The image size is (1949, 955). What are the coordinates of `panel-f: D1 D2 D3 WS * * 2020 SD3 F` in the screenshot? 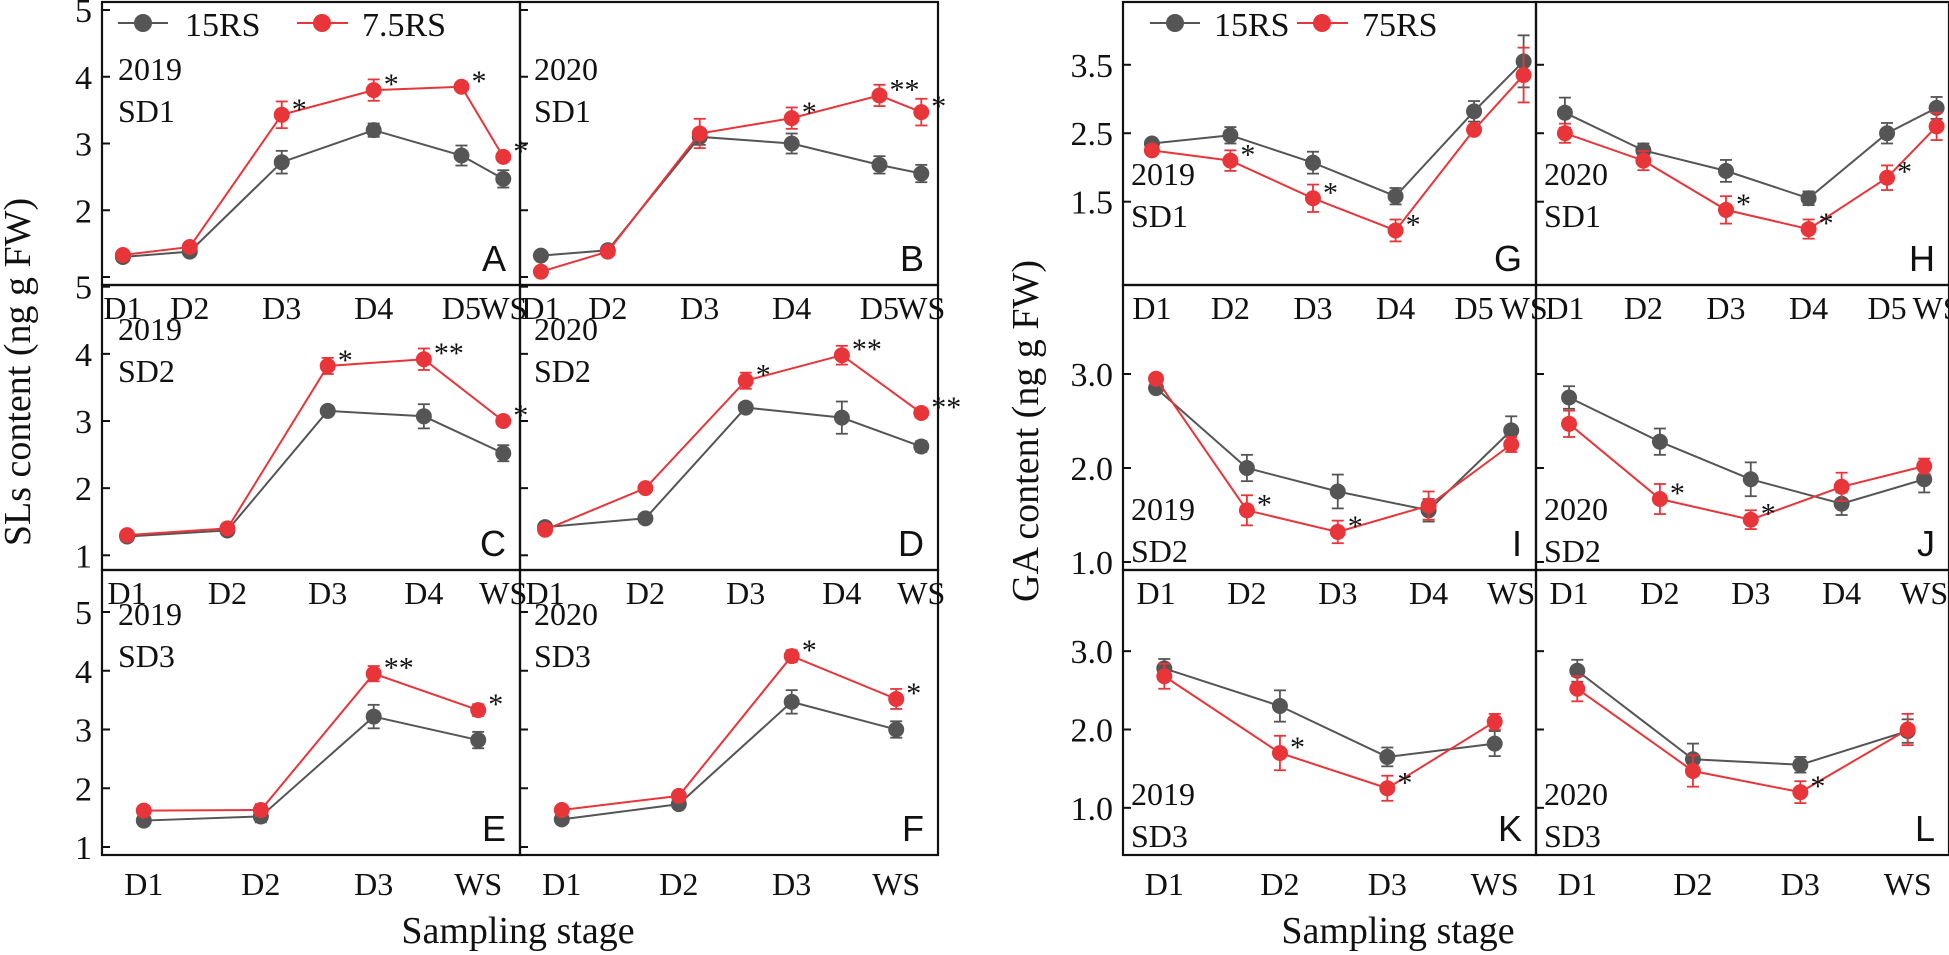 It's located at (729, 735).